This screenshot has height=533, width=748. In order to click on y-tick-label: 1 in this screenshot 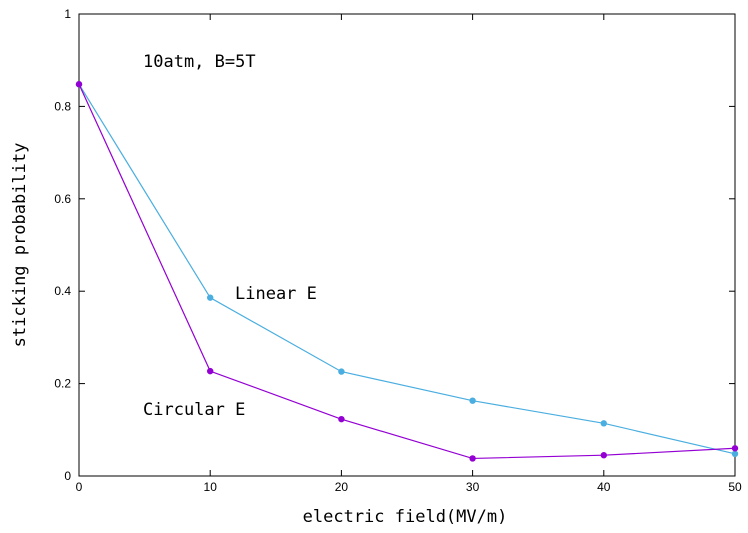, I will do `click(67, 14)`.